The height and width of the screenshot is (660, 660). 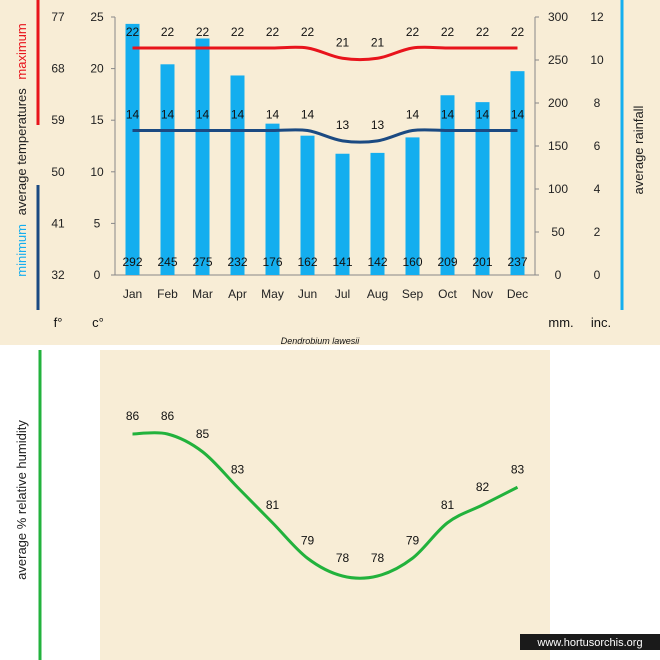 I want to click on humidity-line, so click(x=325, y=505).